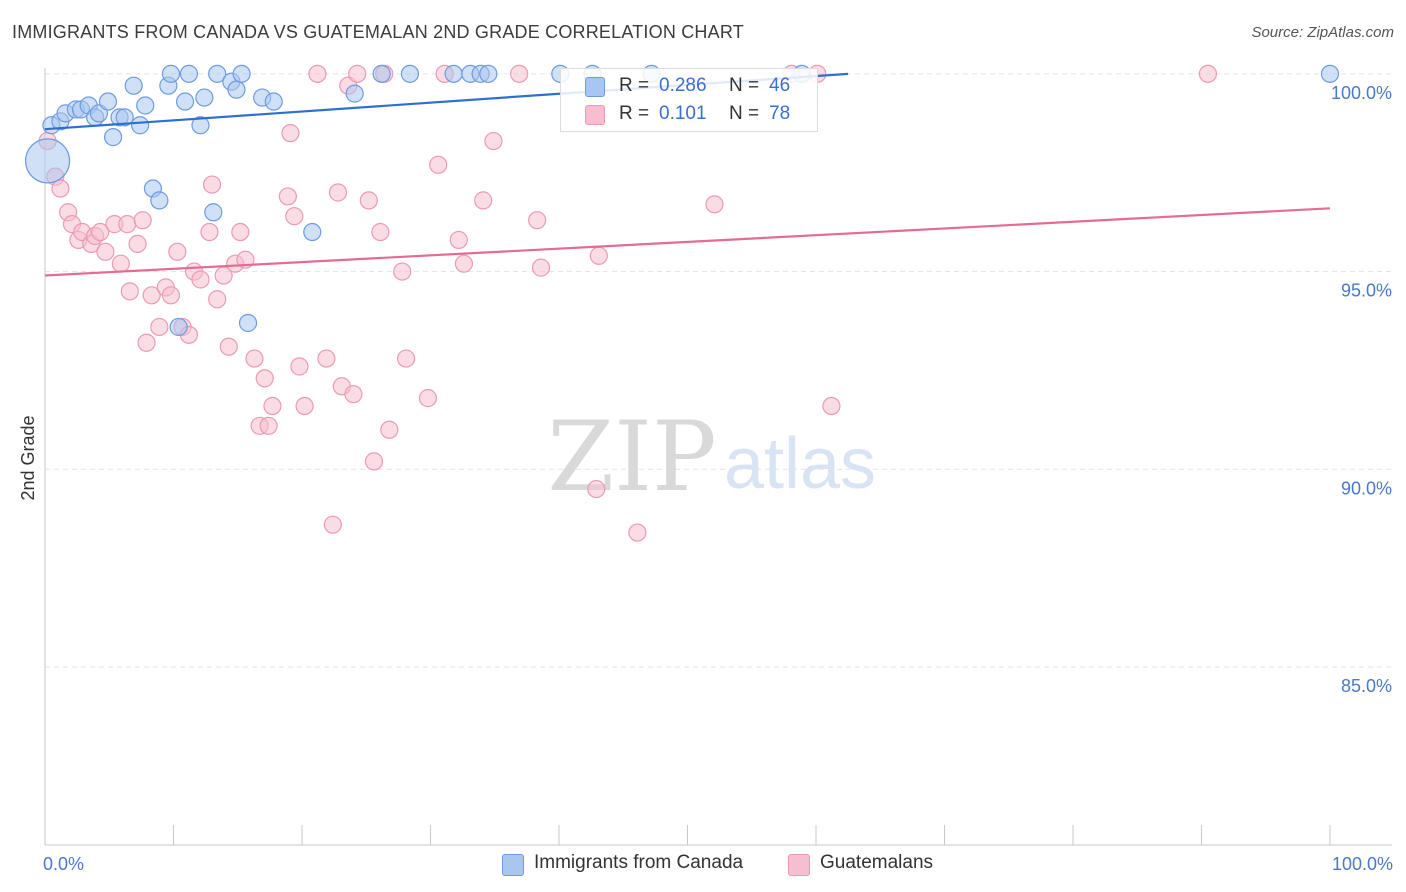 The image size is (1406, 892). I want to click on watermark-zip: ZIP, so click(631, 457).